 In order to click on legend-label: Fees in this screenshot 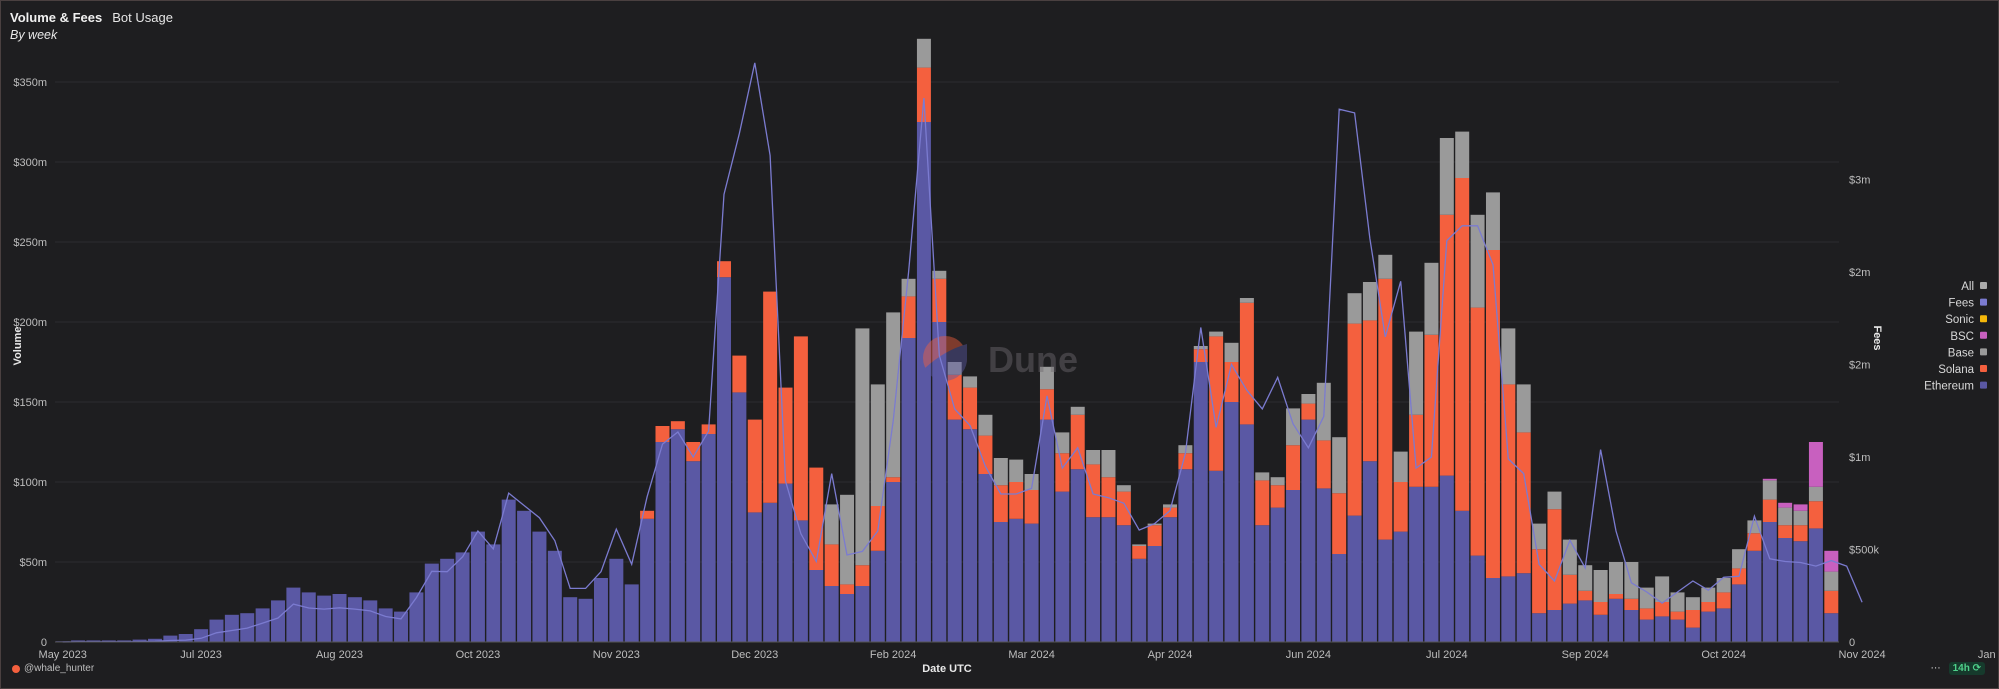, I will do `click(1961, 304)`.